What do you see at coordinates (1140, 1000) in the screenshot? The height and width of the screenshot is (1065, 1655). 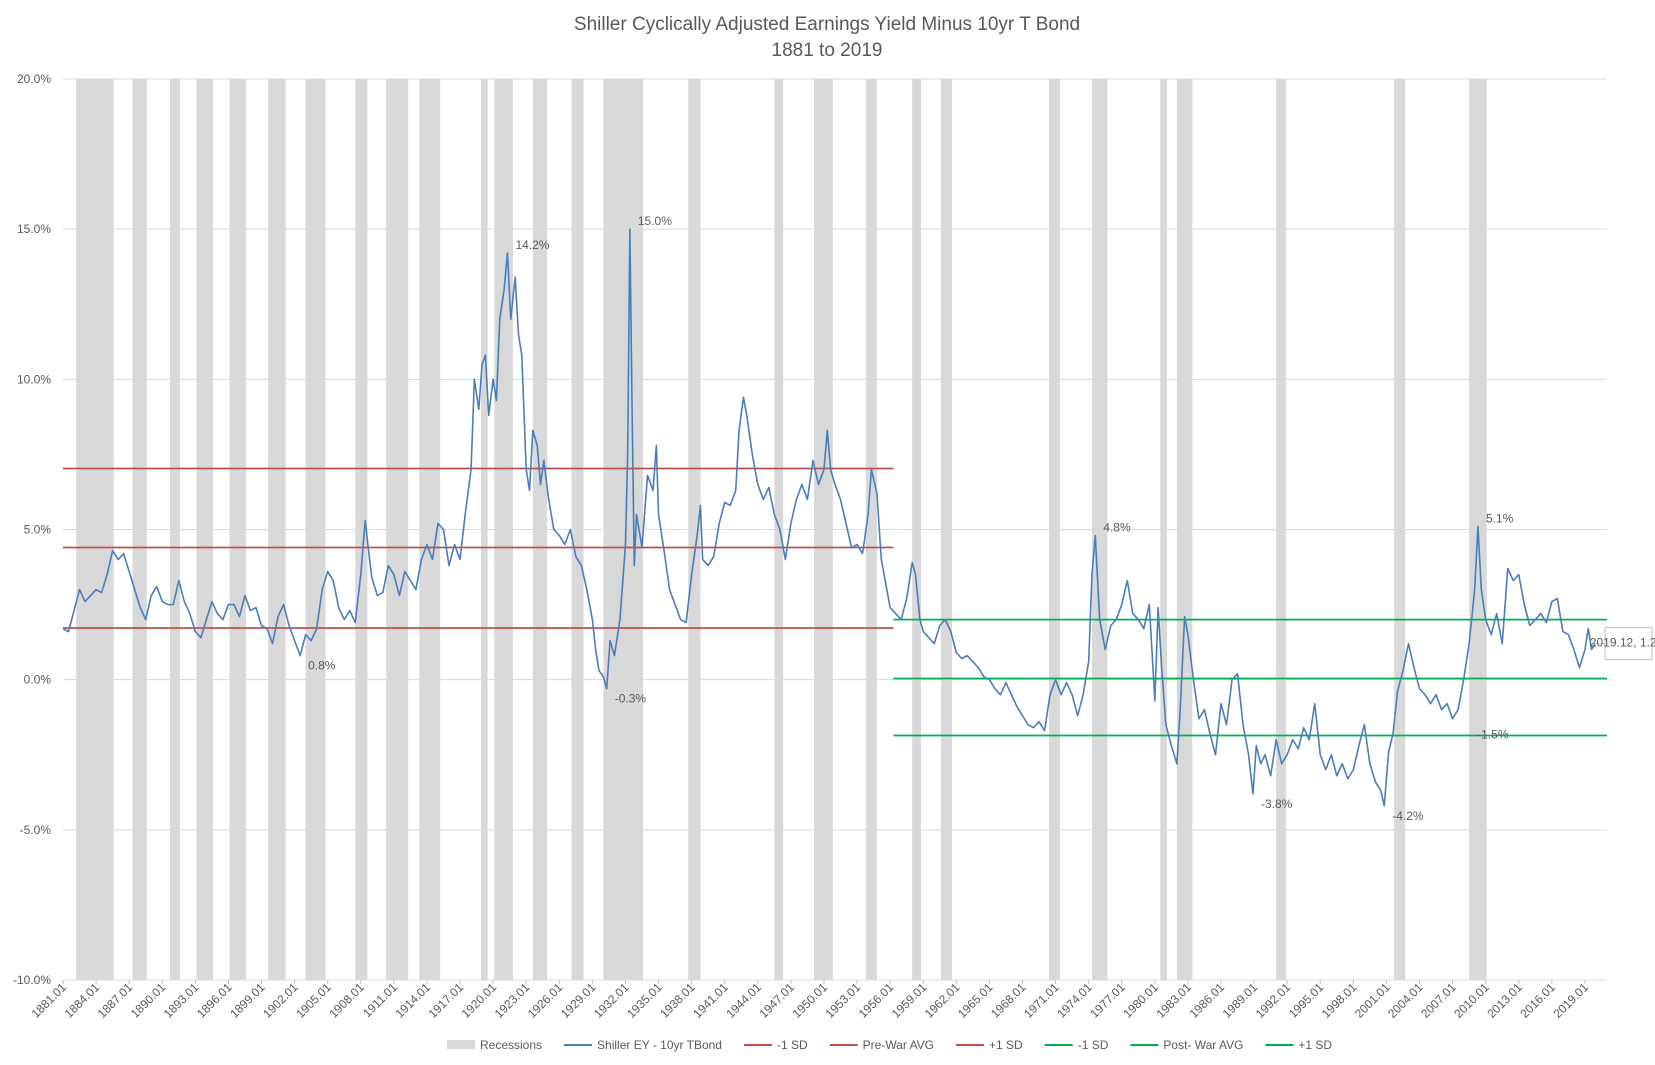 I see `x-tick-label: 1980.01` at bounding box center [1140, 1000].